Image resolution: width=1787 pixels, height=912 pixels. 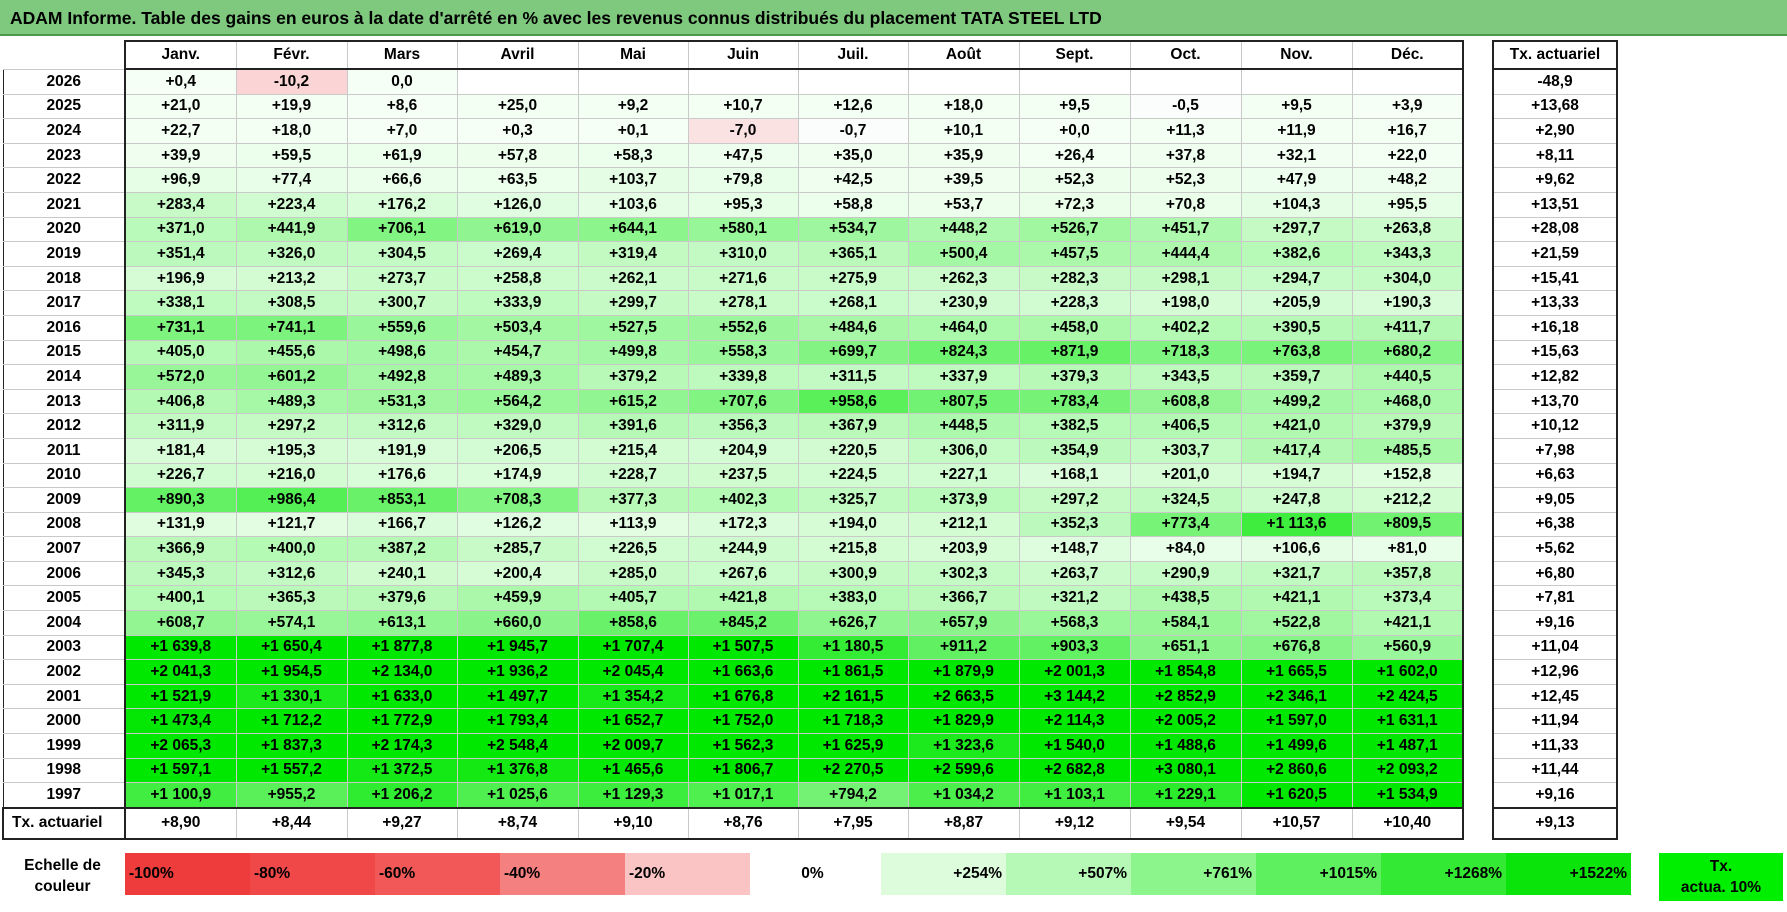 What do you see at coordinates (64, 352) in the screenshot?
I see `year-cell: 2015` at bounding box center [64, 352].